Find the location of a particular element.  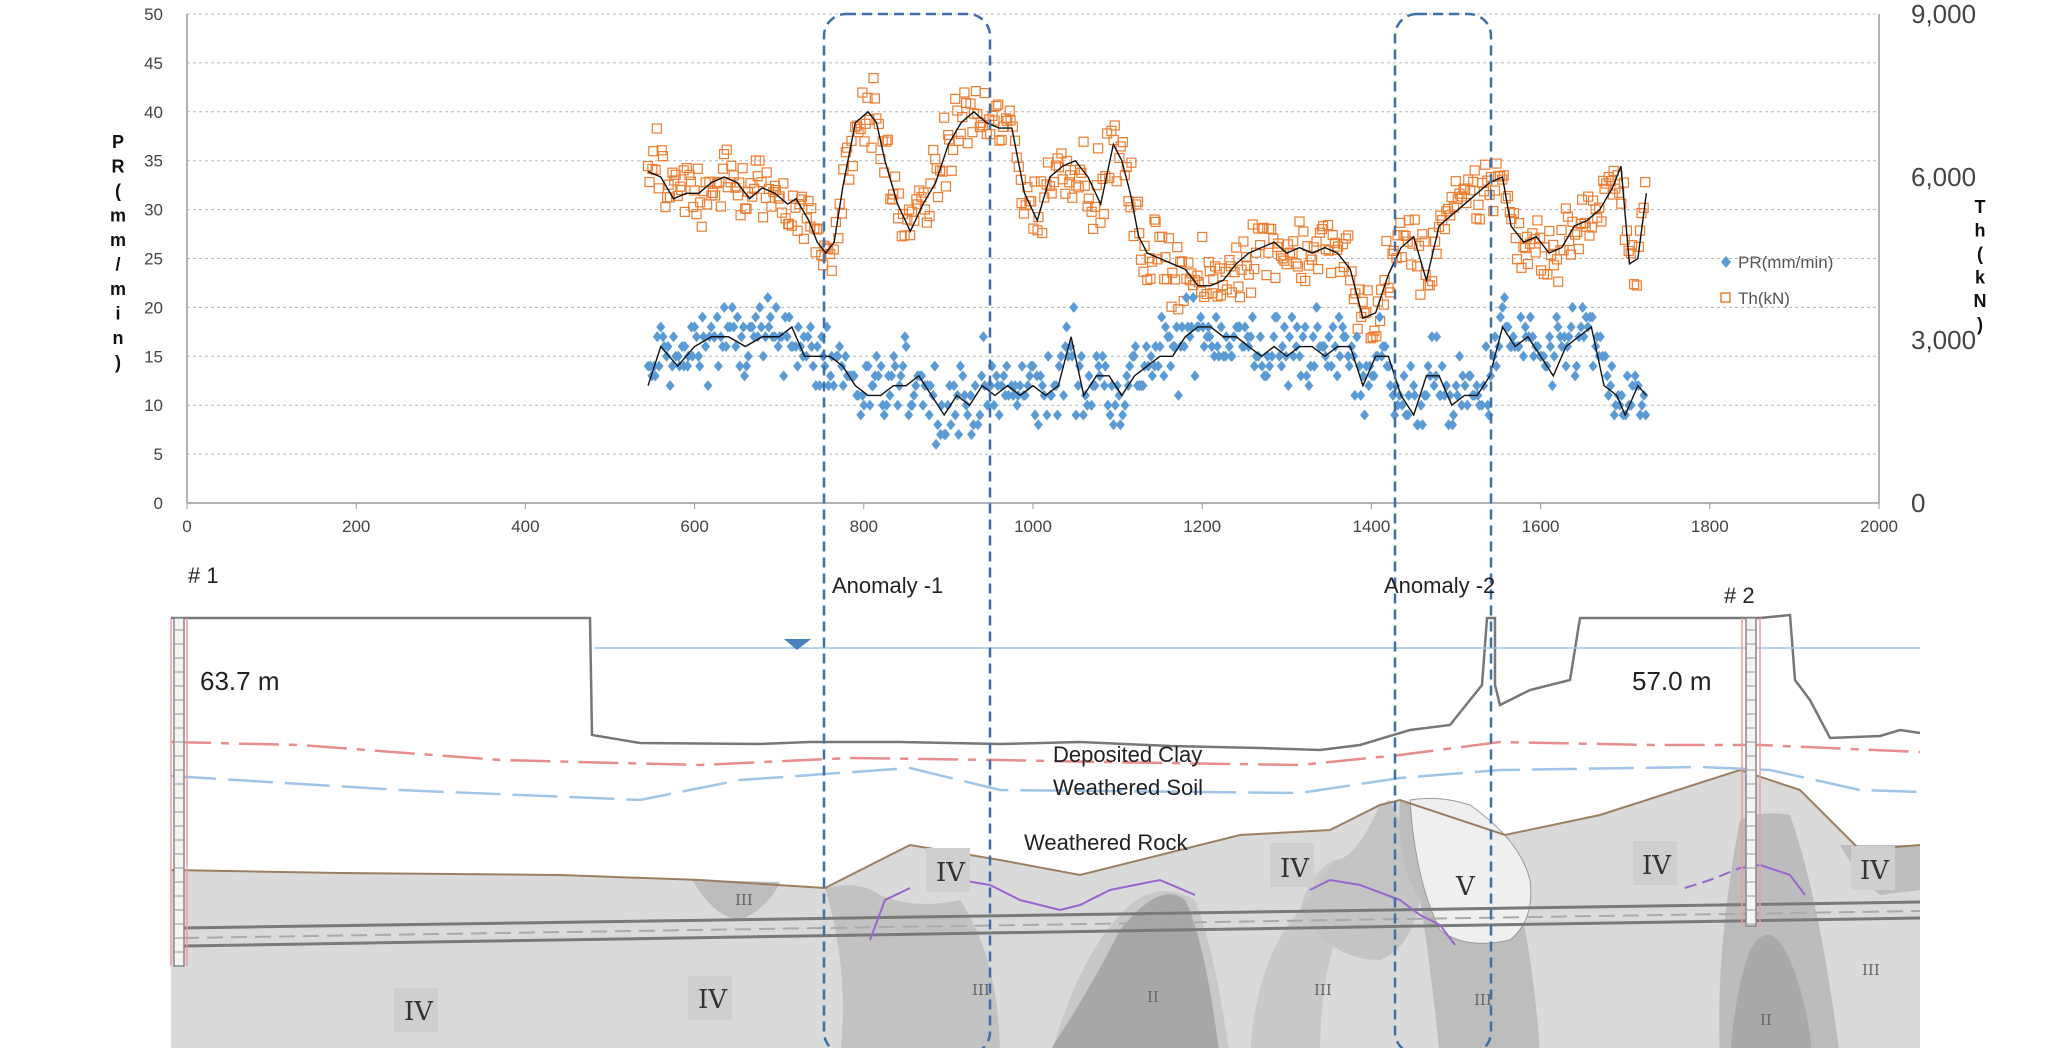

y-axis-label-char: T is located at coordinates (1980, 207).